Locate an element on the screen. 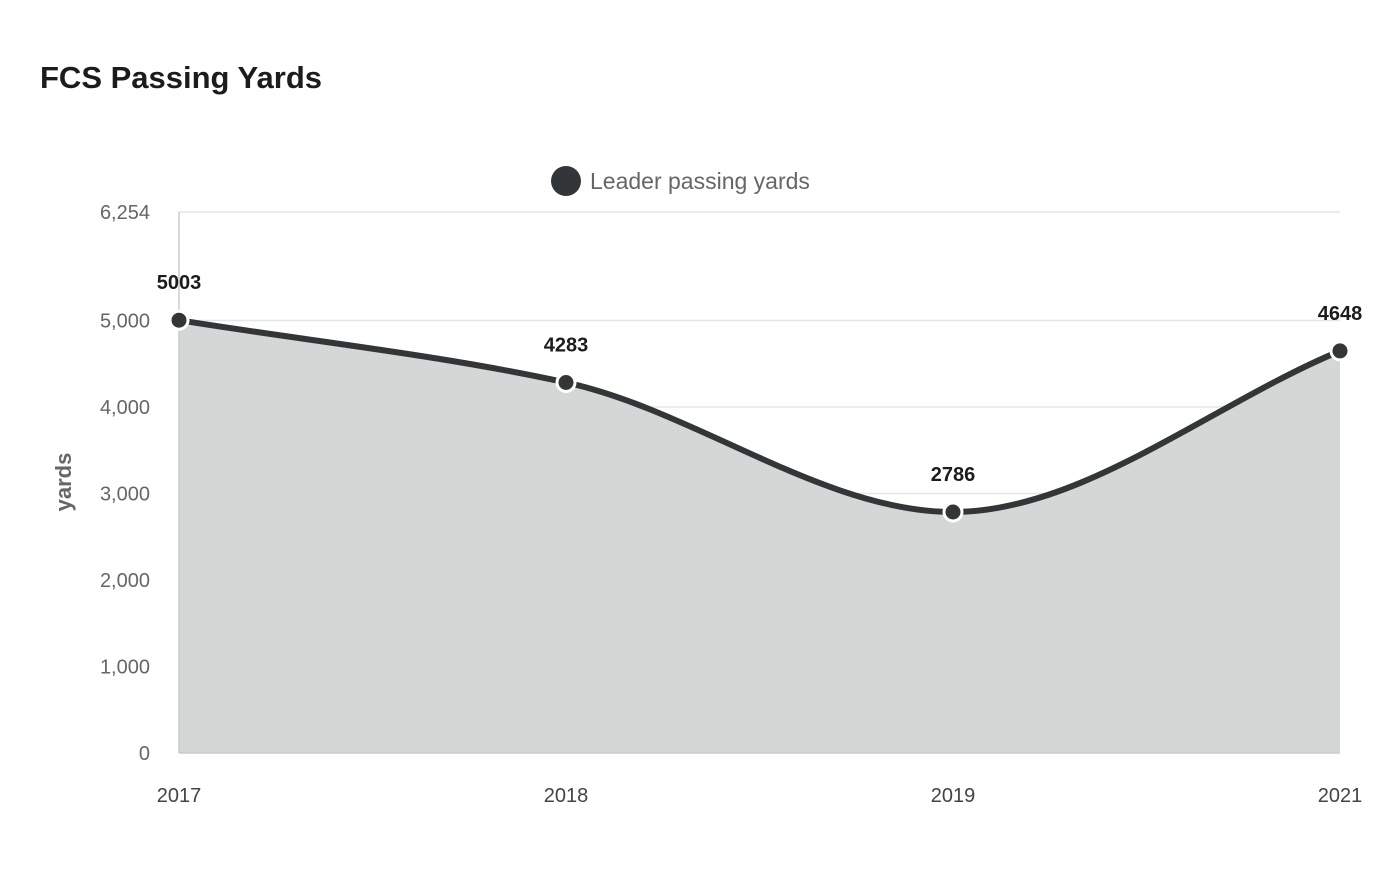 The height and width of the screenshot is (880, 1400). y-tick-label: 4,000 is located at coordinates (125, 408).